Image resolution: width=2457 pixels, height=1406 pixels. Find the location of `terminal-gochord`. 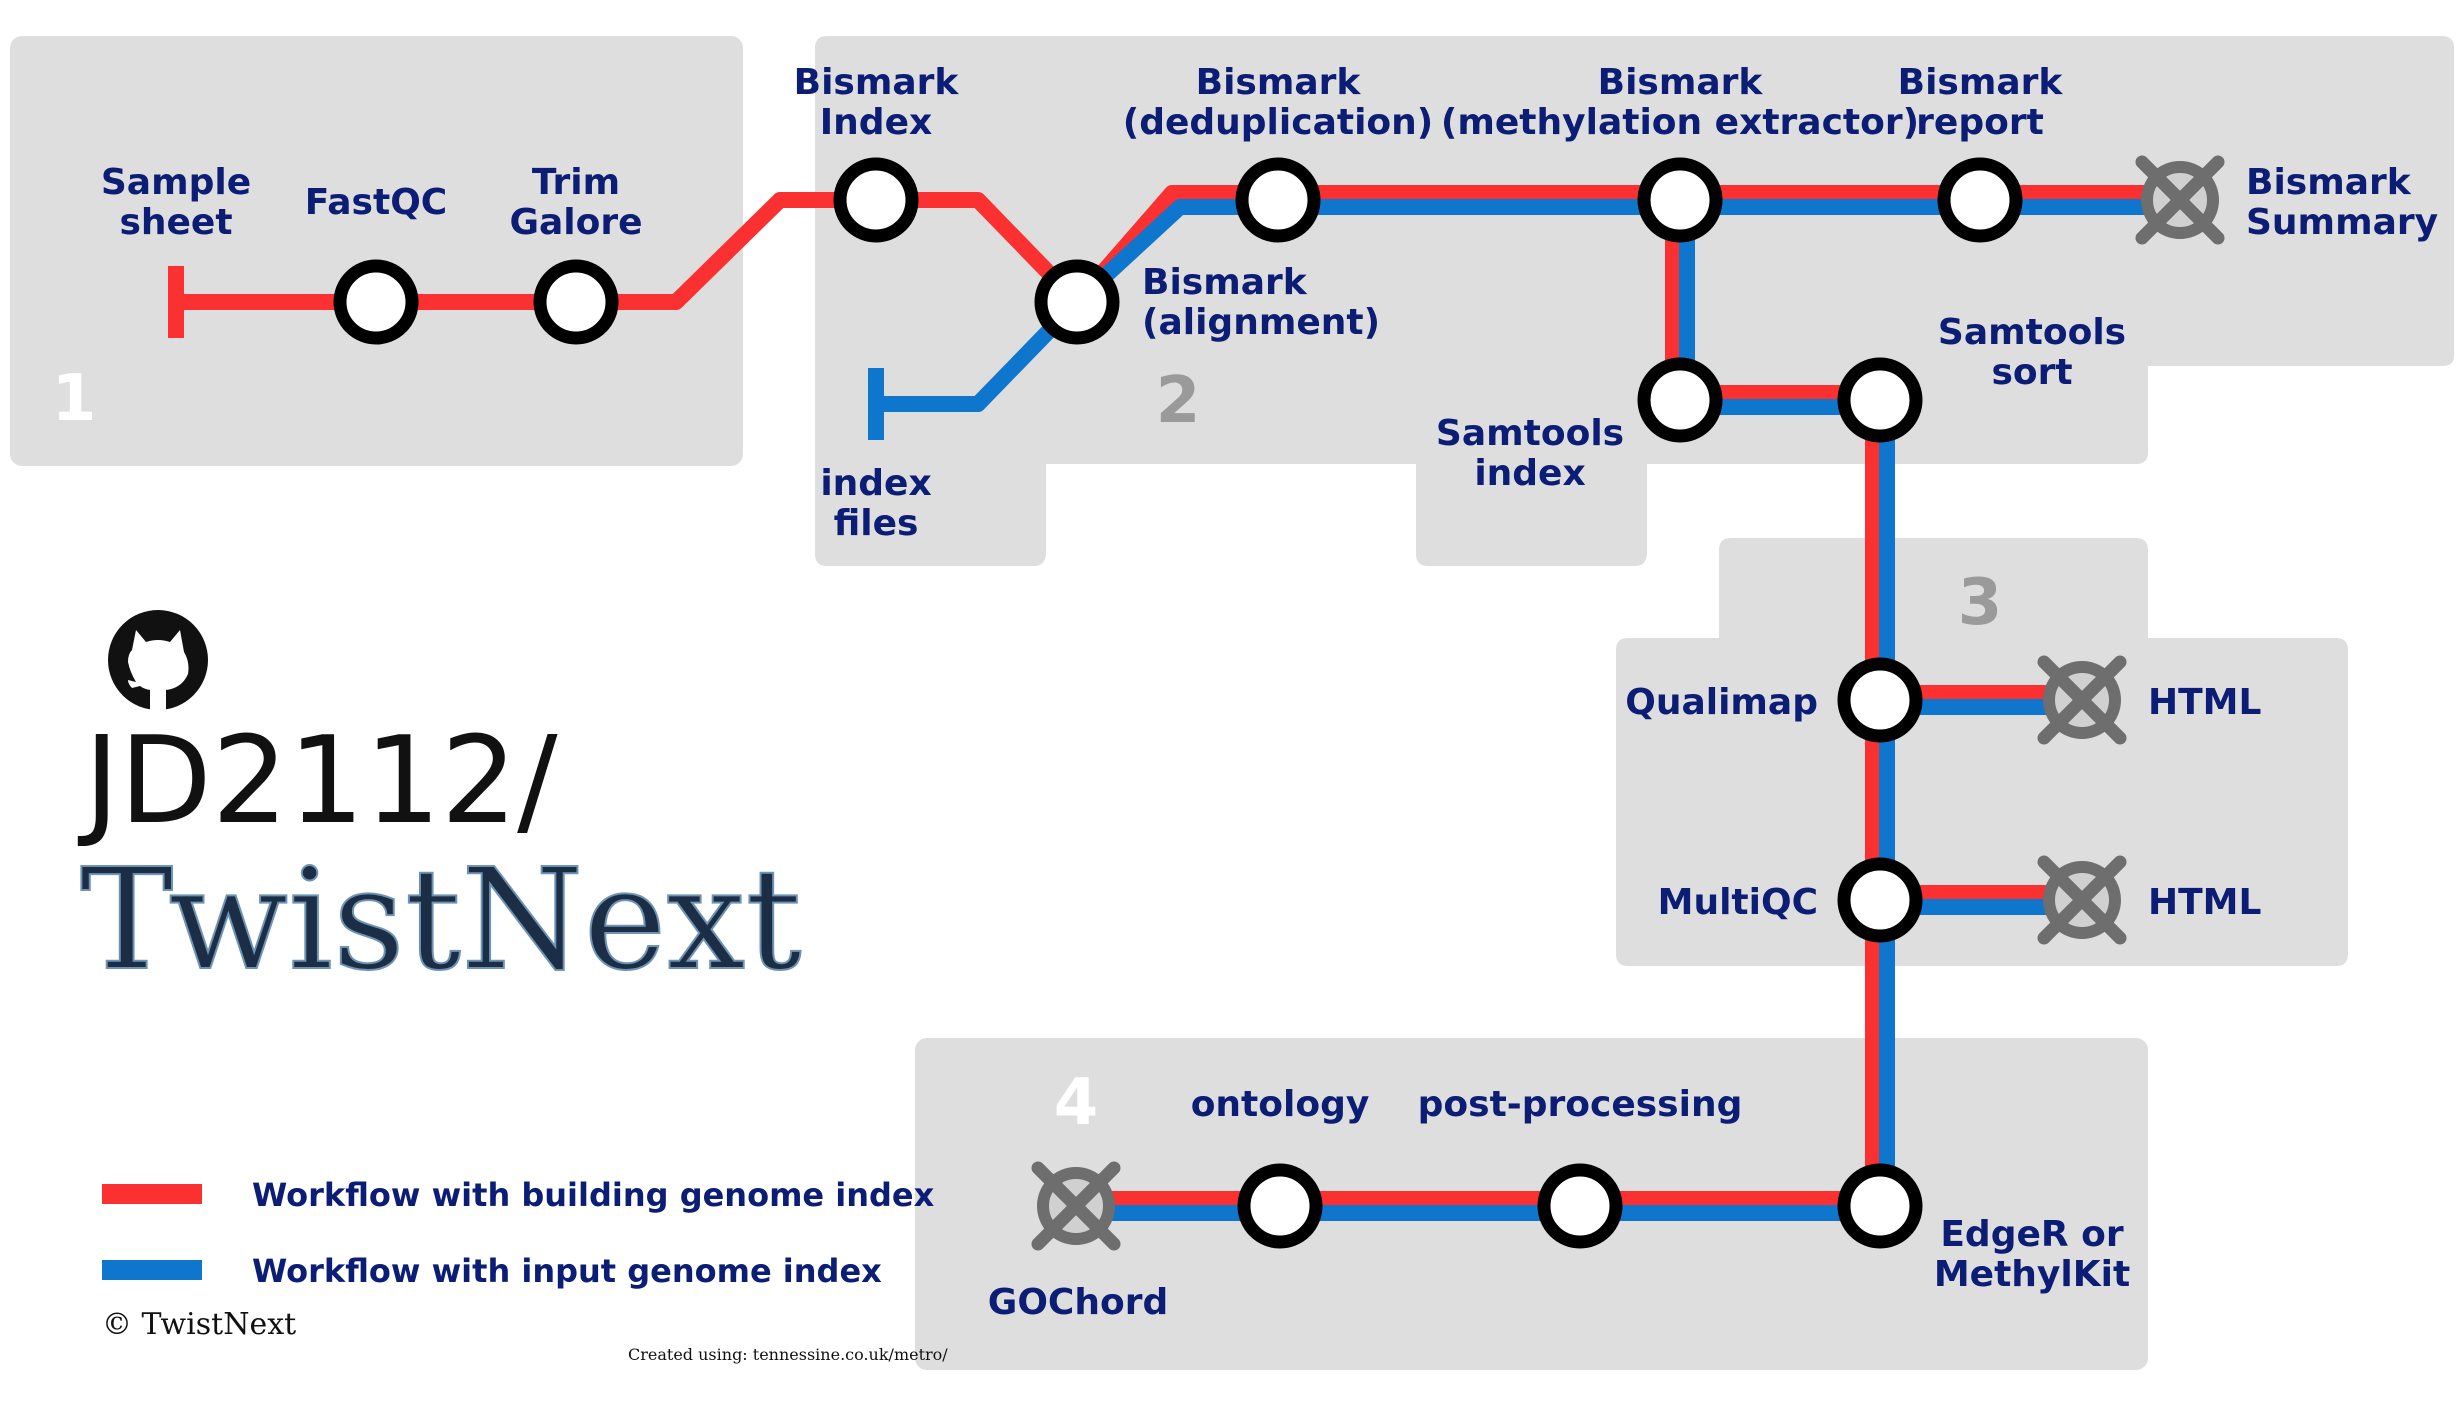

terminal-gochord is located at coordinates (1076, 1206).